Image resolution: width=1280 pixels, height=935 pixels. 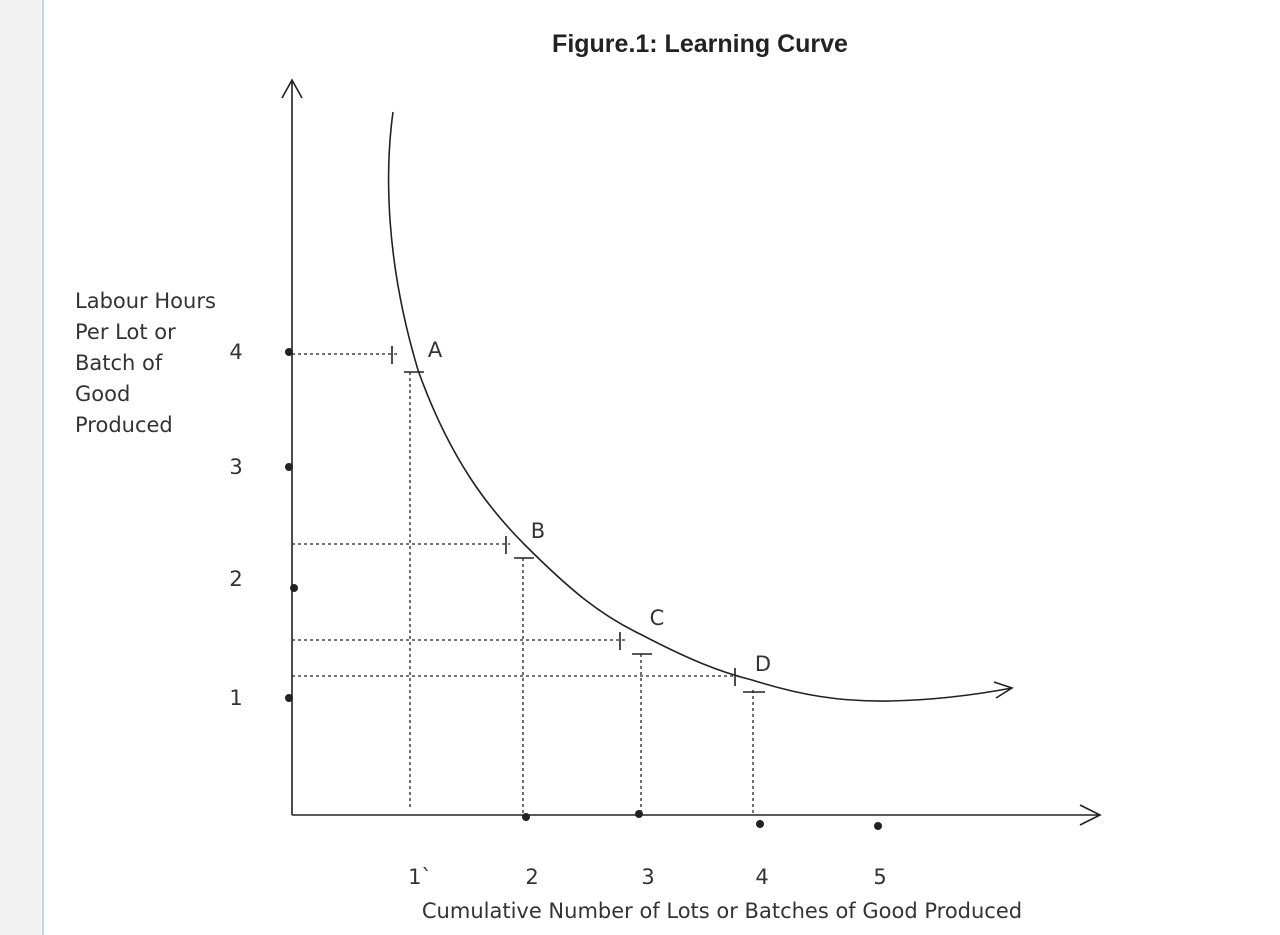 What do you see at coordinates (467, 727) in the screenshot?
I see `guide-c` at bounding box center [467, 727].